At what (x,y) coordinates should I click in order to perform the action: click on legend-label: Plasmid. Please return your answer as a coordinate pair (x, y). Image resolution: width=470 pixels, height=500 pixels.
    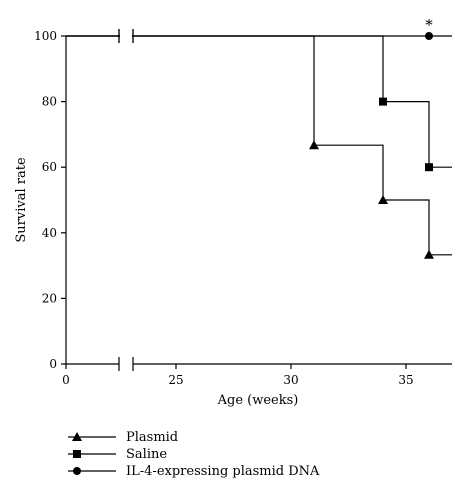
    Looking at the image, I should click on (152, 437).